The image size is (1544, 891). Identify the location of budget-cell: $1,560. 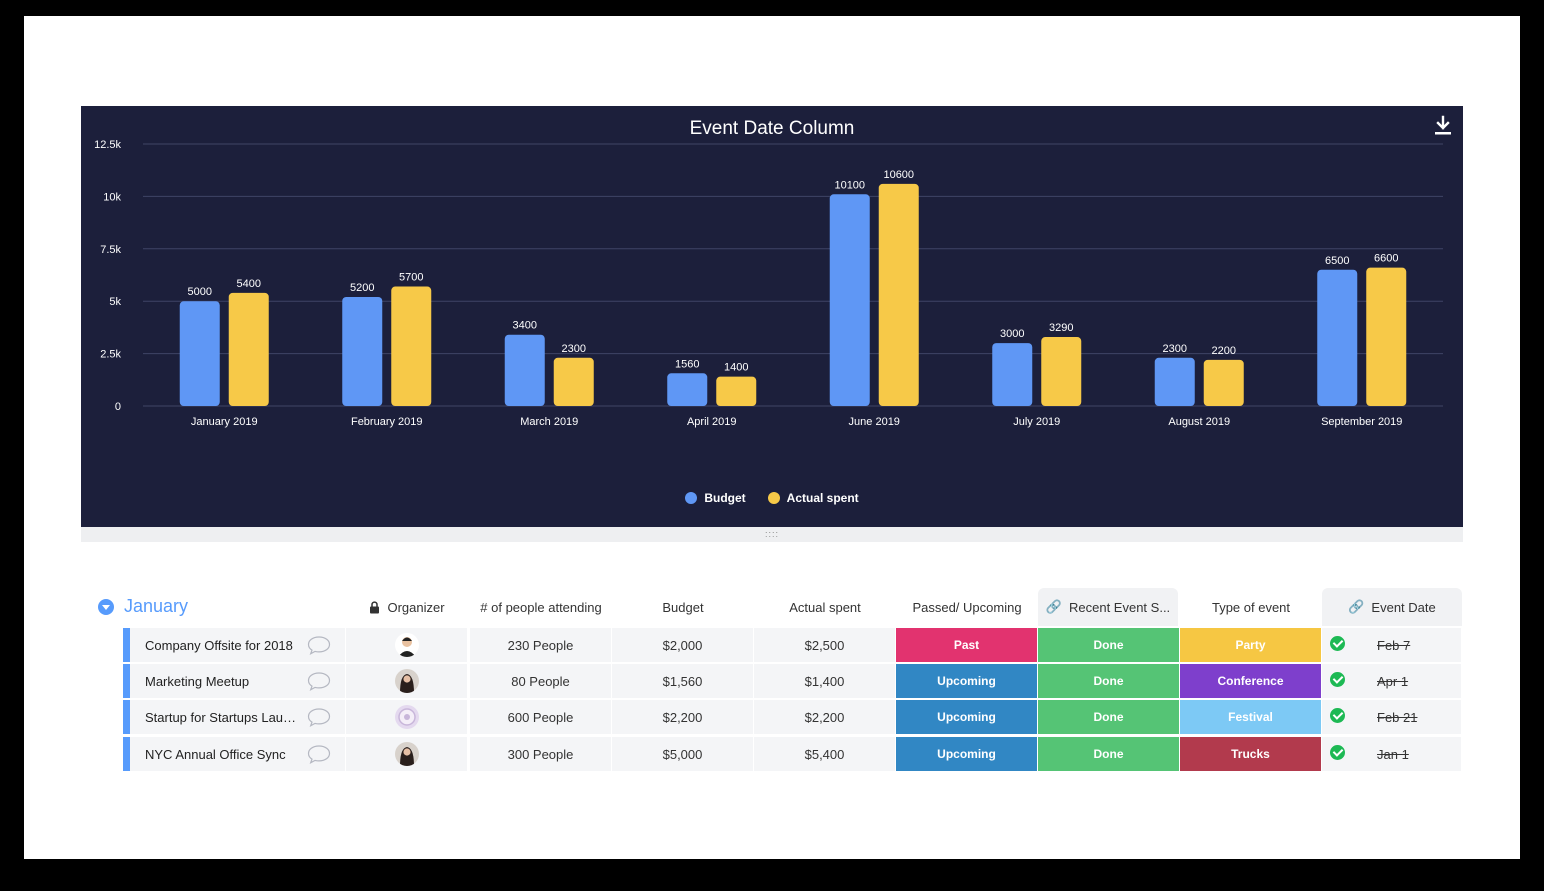
(683, 681).